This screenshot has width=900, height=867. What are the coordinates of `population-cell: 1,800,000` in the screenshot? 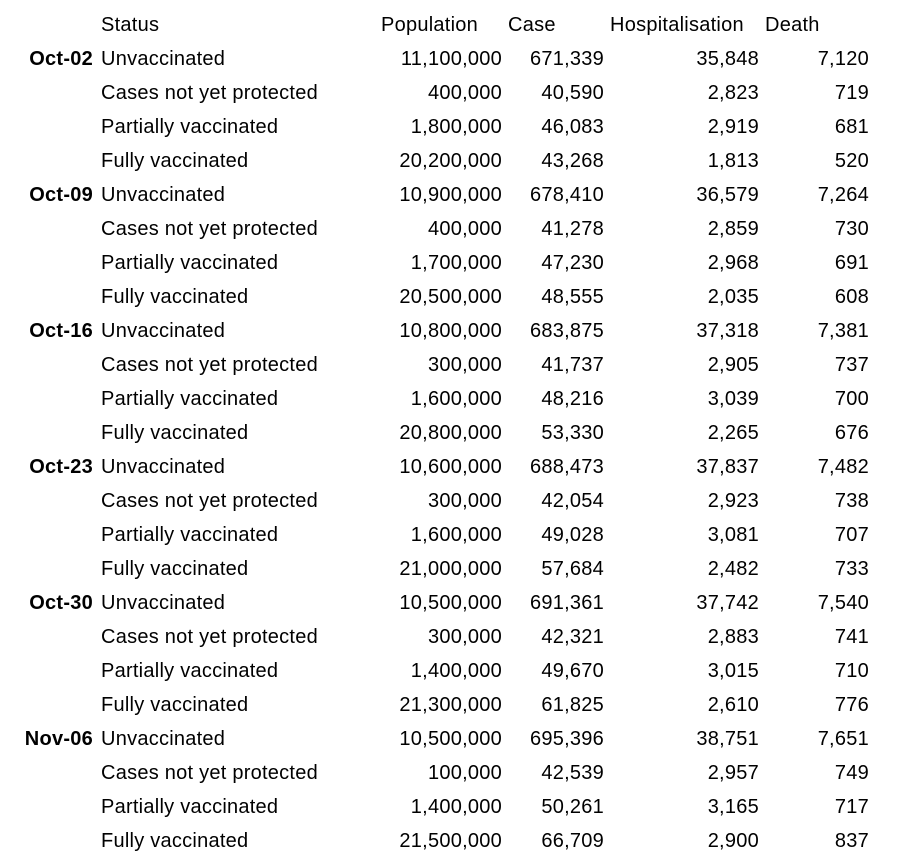 It's located at (456, 126).